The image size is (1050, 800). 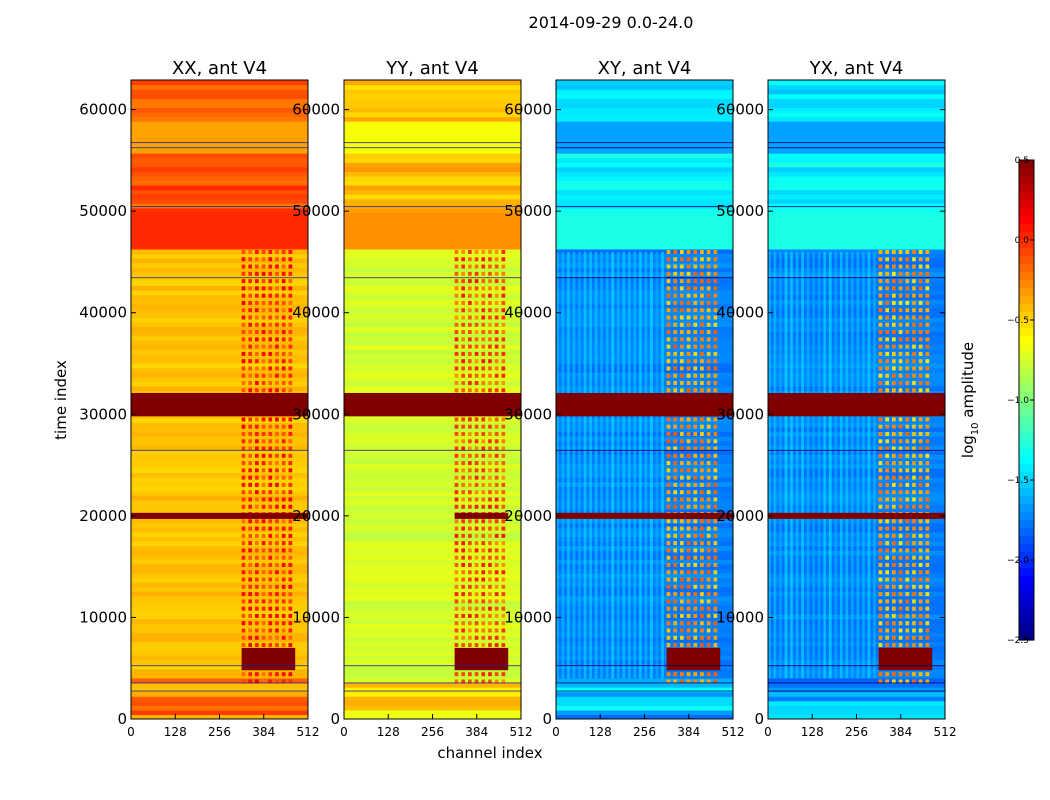 I want to click on stripe, so click(x=780, y=465).